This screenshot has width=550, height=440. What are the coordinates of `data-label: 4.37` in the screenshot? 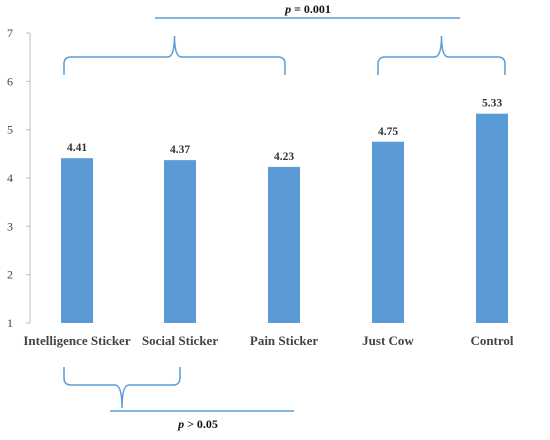 It's located at (180, 150).